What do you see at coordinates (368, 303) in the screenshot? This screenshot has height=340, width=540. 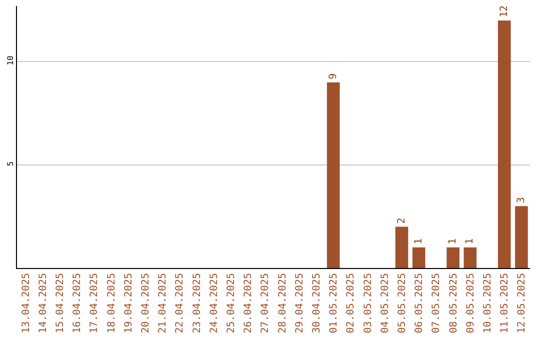 I see `x-tick-label: 03.05.2025` at bounding box center [368, 303].